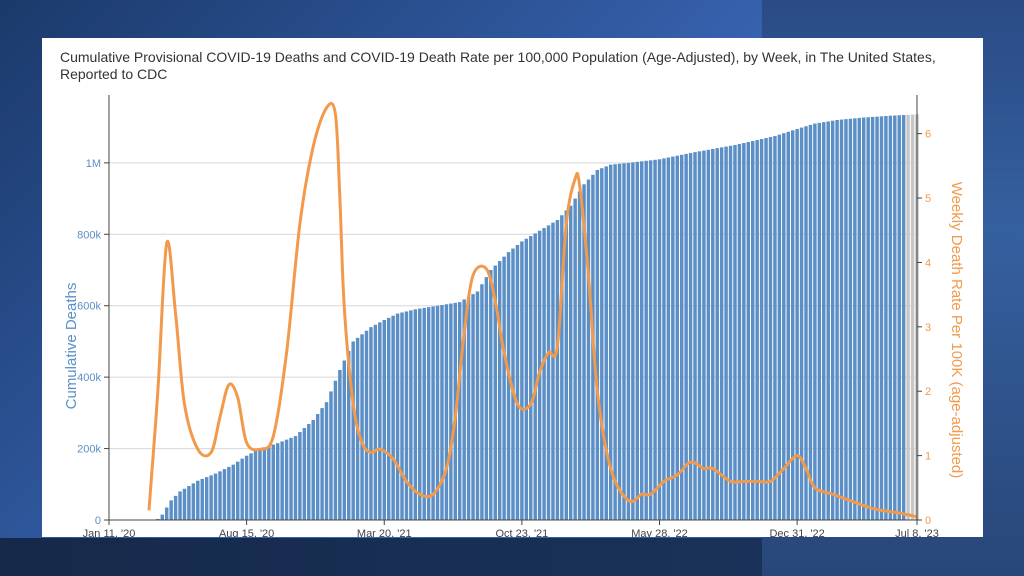 This screenshot has width=1024, height=576. I want to click on y-tick-label: 1M, so click(93, 164).